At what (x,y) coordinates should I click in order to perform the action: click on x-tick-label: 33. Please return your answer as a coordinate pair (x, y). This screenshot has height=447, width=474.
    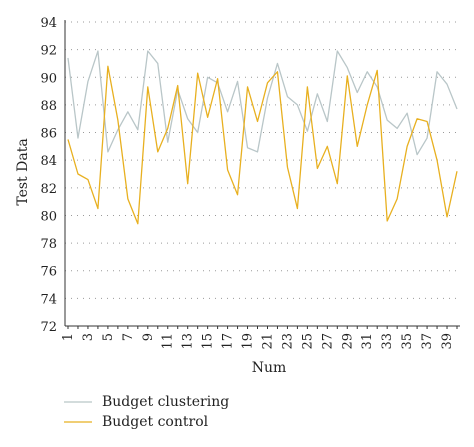
    Looking at the image, I should click on (387, 341).